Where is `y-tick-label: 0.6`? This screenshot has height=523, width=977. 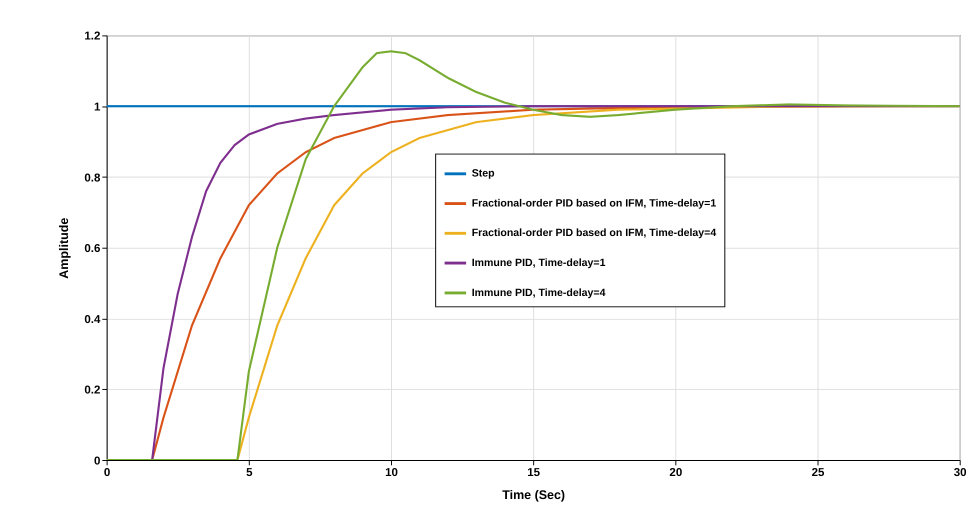 y-tick-label: 0.6 is located at coordinates (92, 249).